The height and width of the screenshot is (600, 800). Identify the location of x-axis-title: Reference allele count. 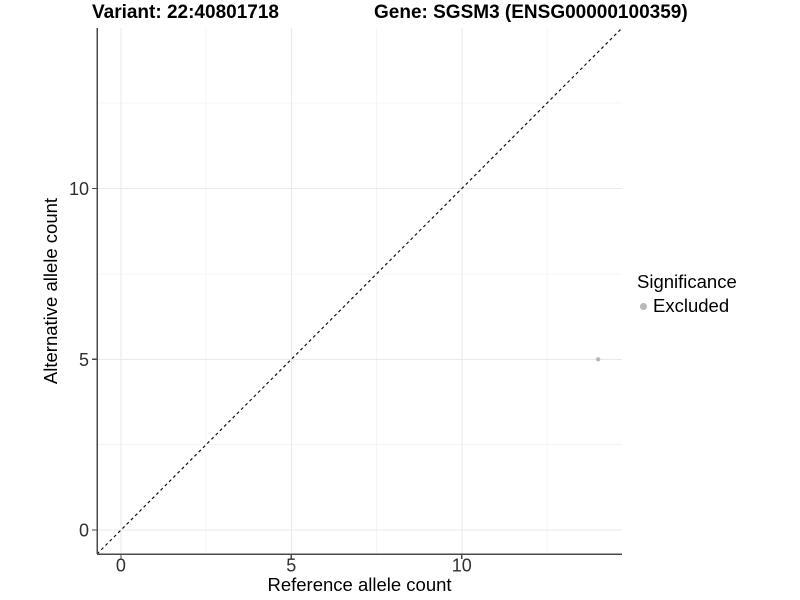
(359, 584).